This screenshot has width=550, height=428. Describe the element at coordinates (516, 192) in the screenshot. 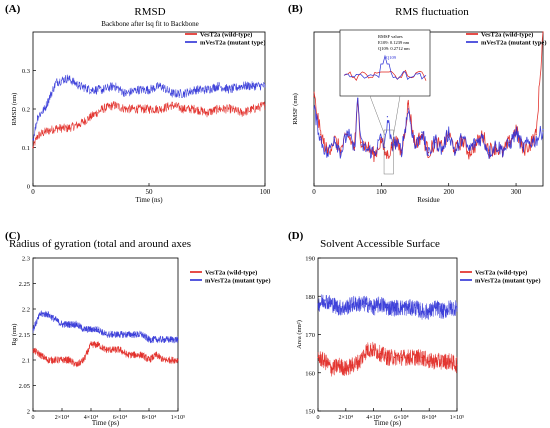

I see `x-tick-label: 300` at that location.